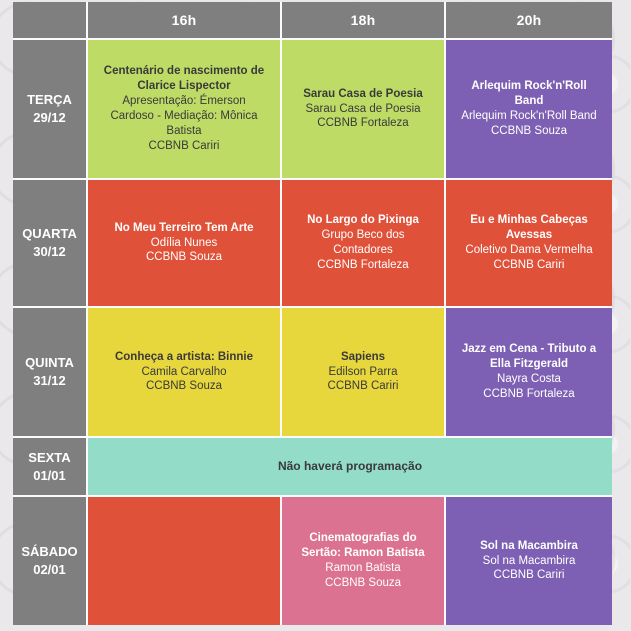  Describe the element at coordinates (49, 552) in the screenshot. I see `day-label: SÁBADO` at that location.